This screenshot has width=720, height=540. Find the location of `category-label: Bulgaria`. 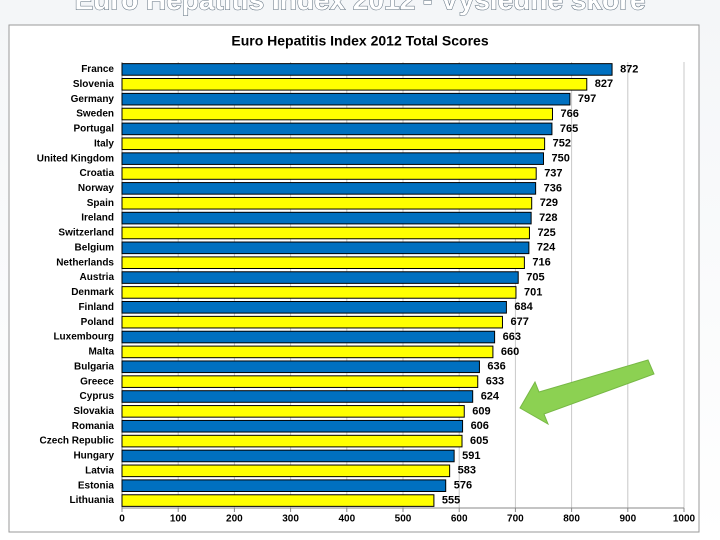

category-label: Bulgaria is located at coordinates (94, 366).